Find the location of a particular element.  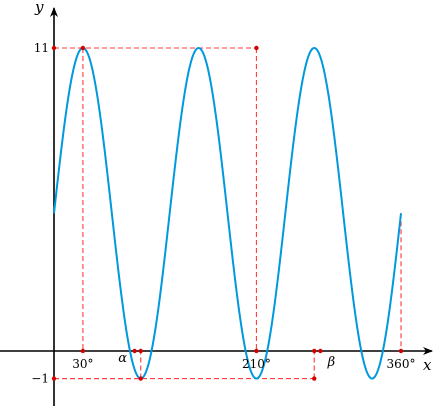

x-axis-label: x is located at coordinates (427, 365).